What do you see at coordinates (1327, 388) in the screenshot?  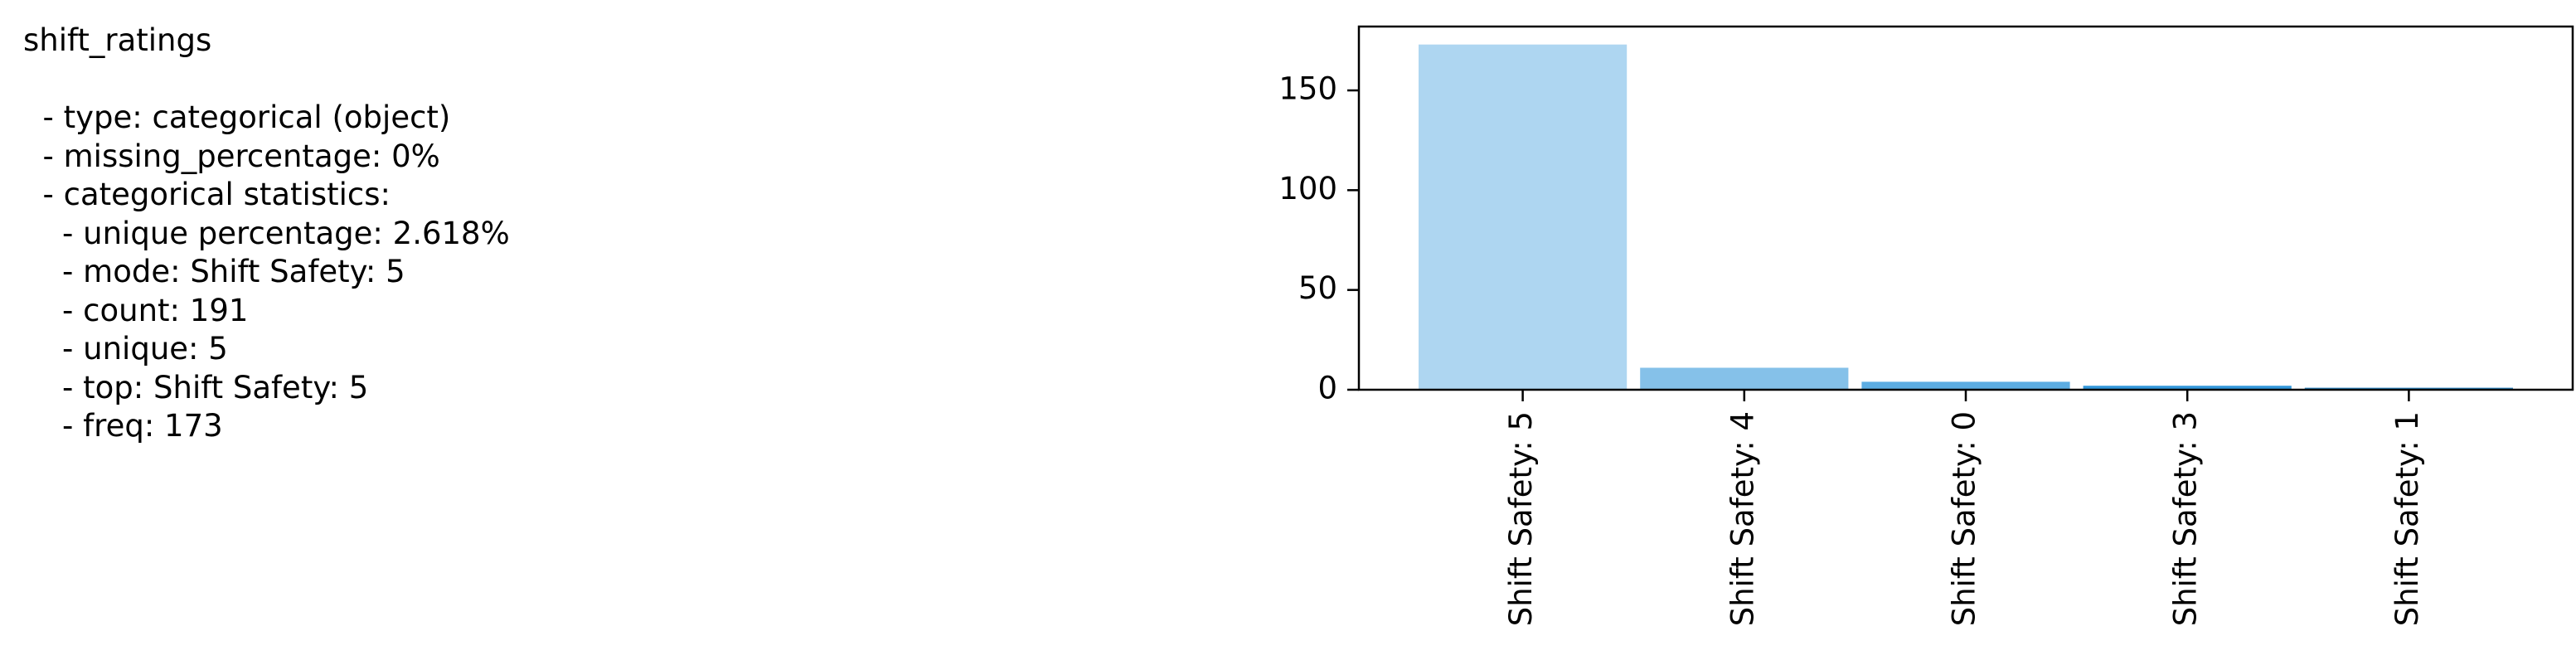 I see `y-tick-label: 0` at bounding box center [1327, 388].